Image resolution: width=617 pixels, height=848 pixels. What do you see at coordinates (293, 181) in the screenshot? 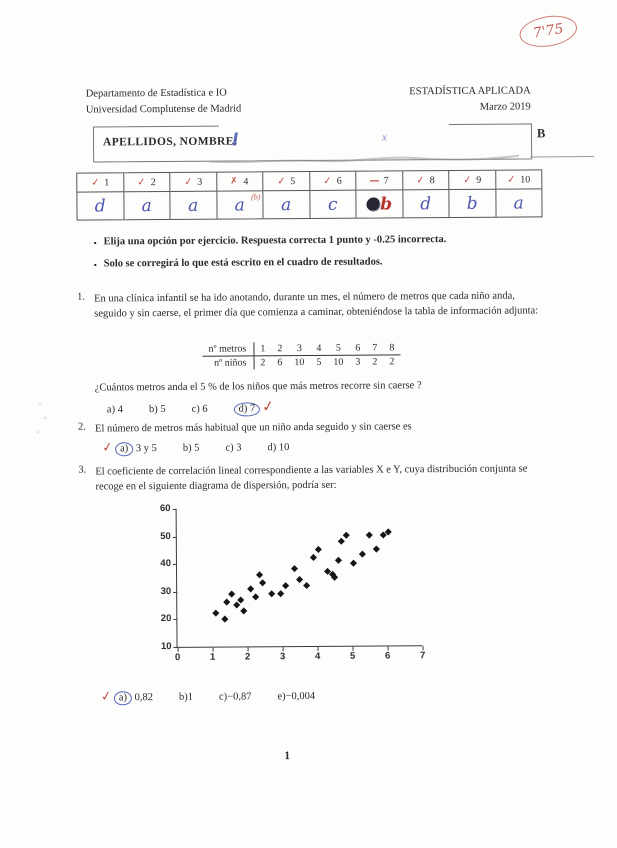
I see `answer-column-number: 5` at bounding box center [293, 181].